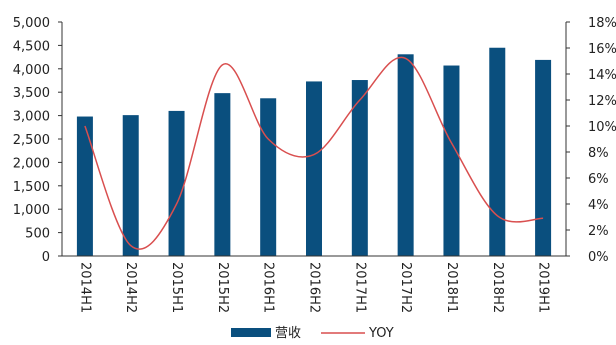 This screenshot has width=616, height=345. I want to click on x-tick-label: 2017H2, so click(405, 287).